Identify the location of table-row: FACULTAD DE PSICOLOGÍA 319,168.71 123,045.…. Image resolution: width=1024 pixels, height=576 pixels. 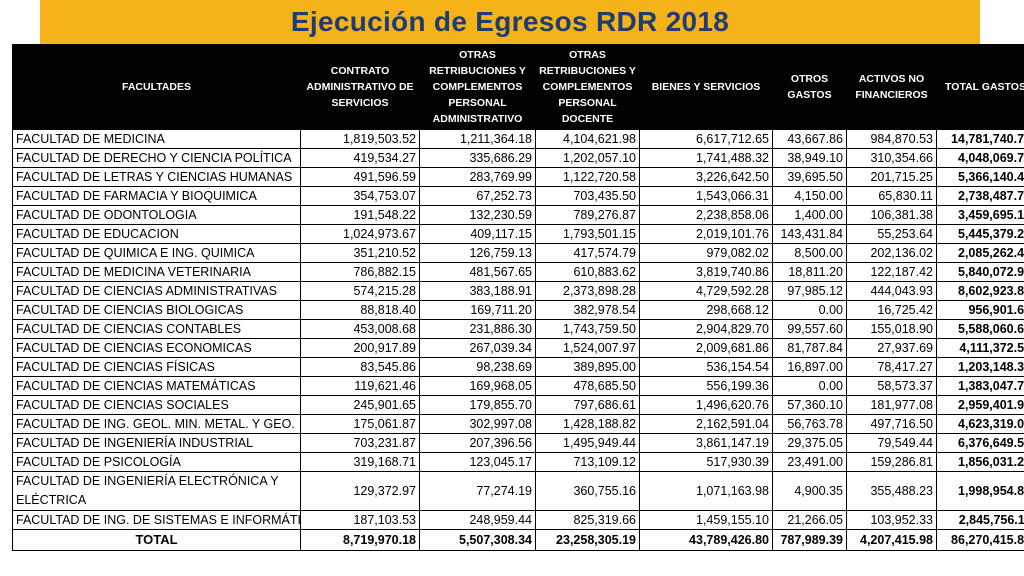
(518, 462).